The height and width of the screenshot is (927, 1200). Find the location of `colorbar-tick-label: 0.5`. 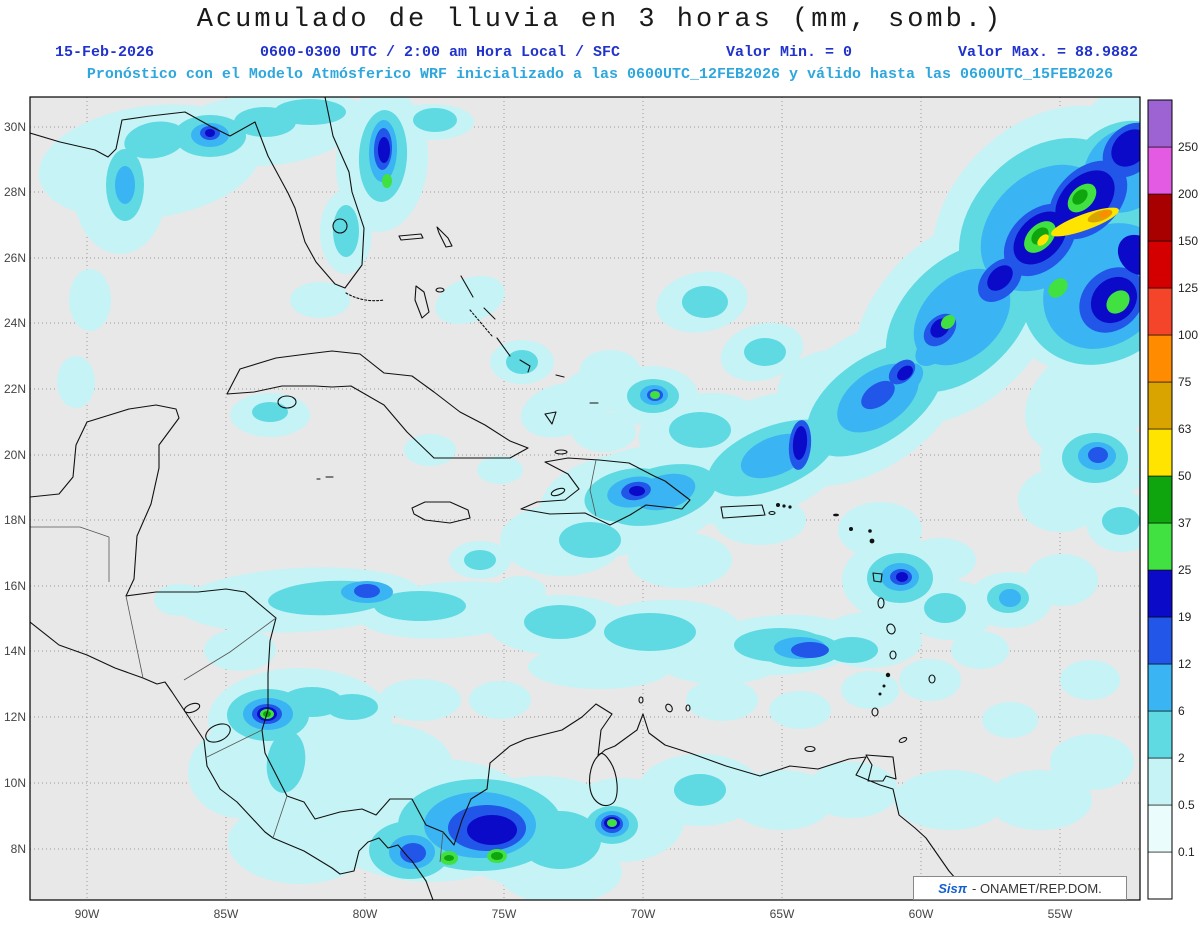

colorbar-tick-label: 0.5 is located at coordinates (1186, 805).